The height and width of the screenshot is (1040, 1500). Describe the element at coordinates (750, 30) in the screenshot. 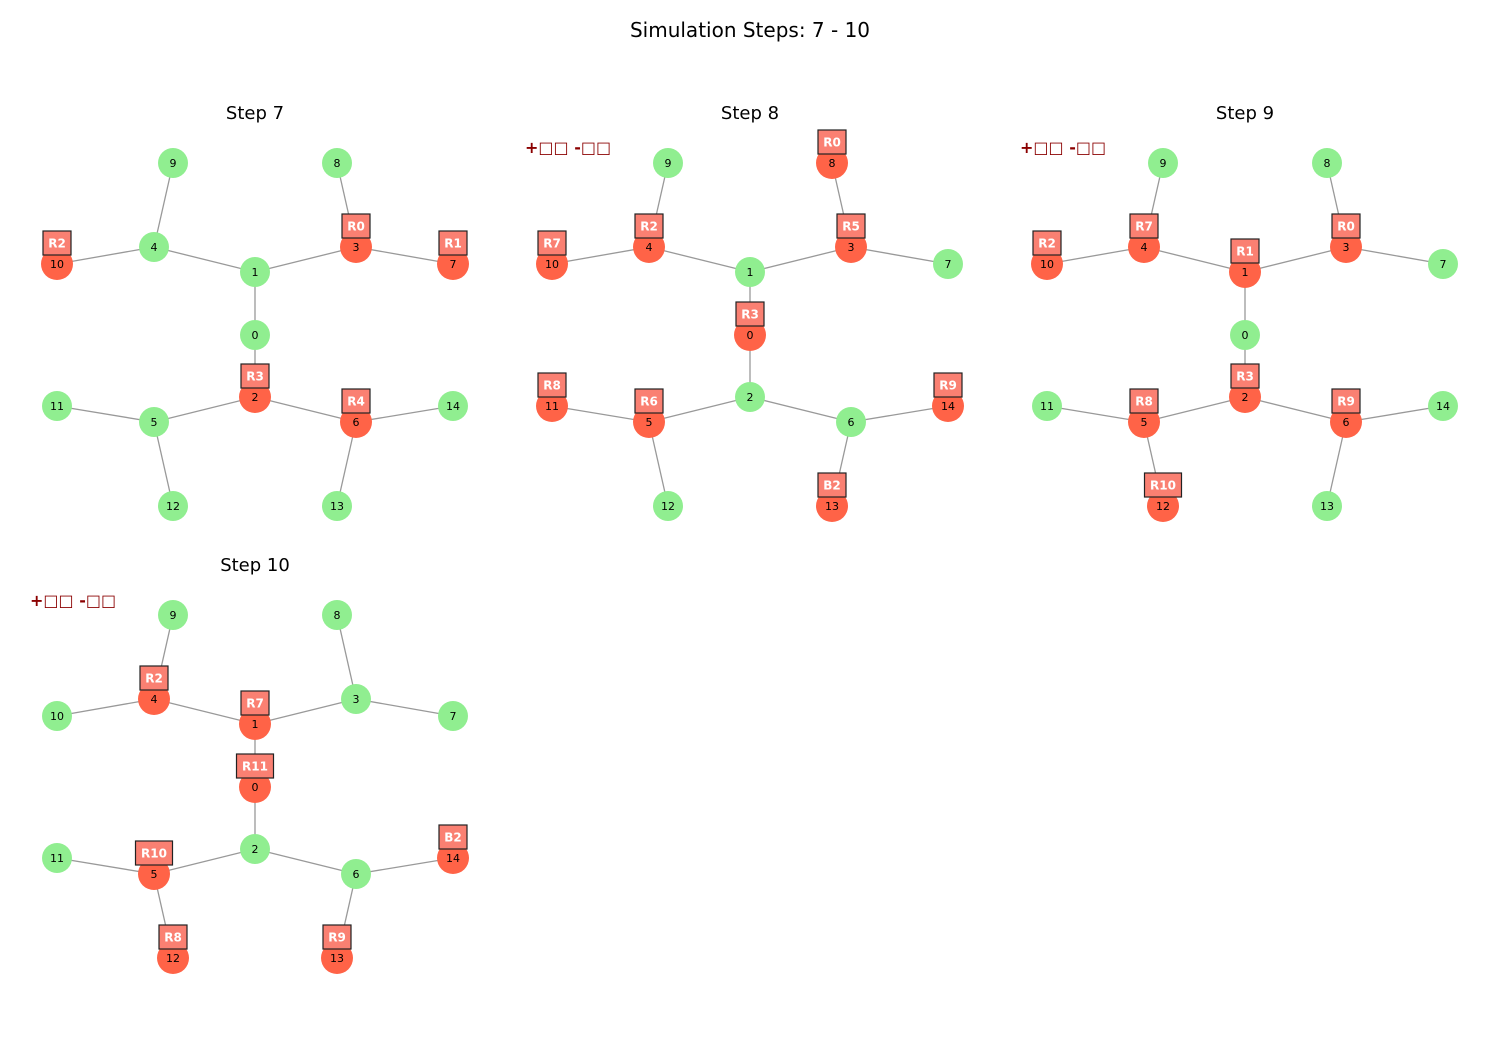

I see `figure-title: Simulation Steps: 7 - 10` at that location.